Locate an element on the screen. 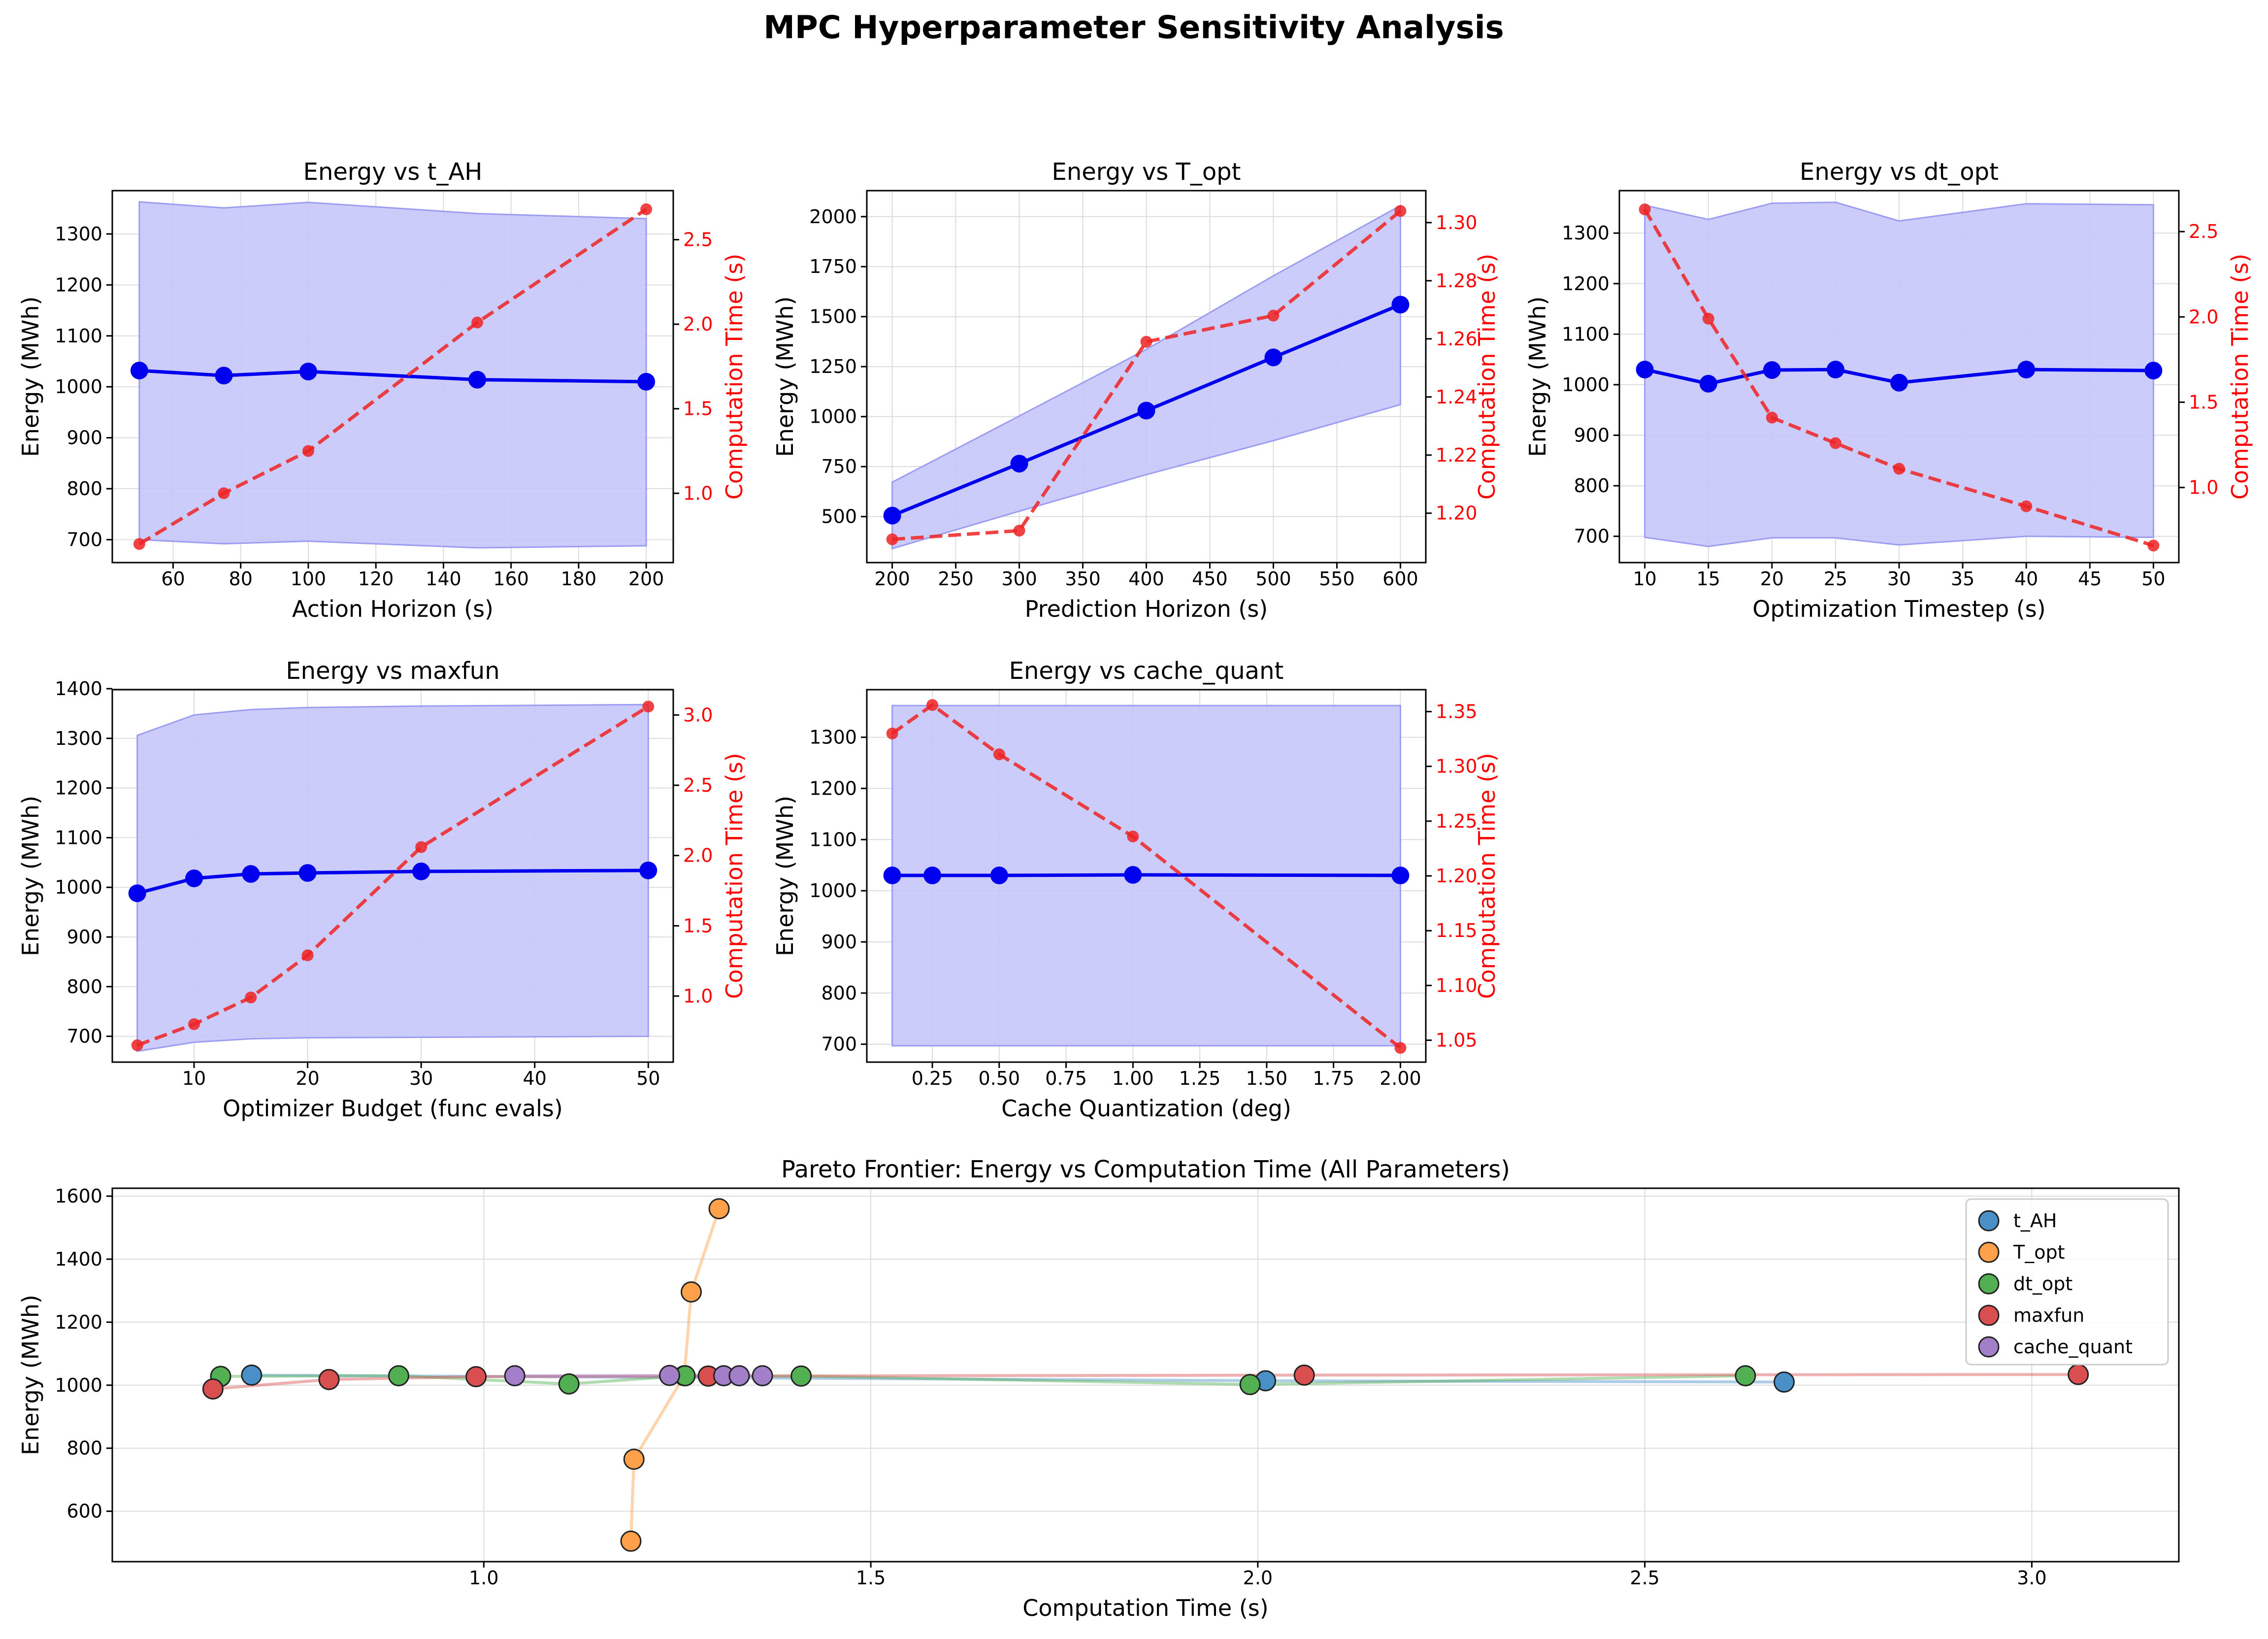 The width and height of the screenshot is (2268, 1639). x-tick-label: 2.0 is located at coordinates (1258, 1578).